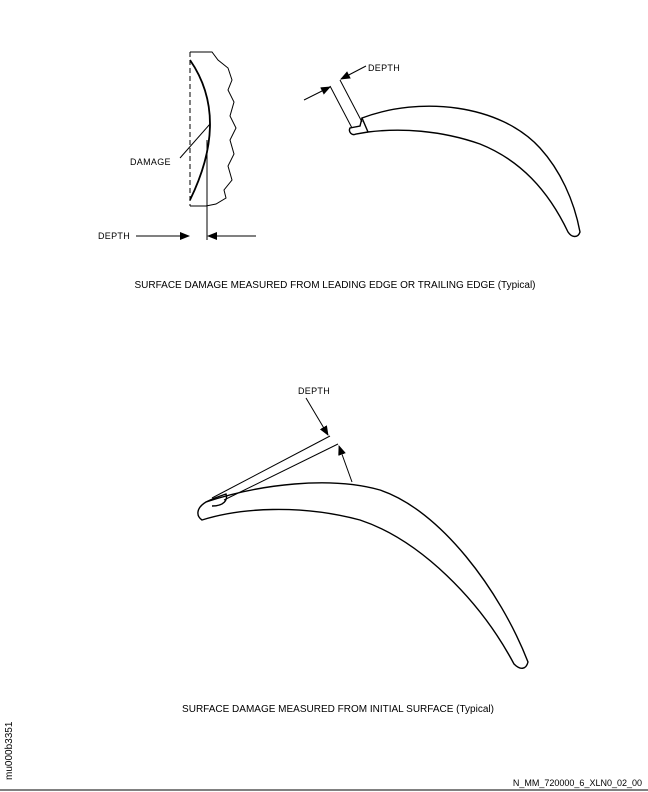 This screenshot has height=792, width=648. I want to click on depth-label-bottom: DEPTH, so click(314, 391).